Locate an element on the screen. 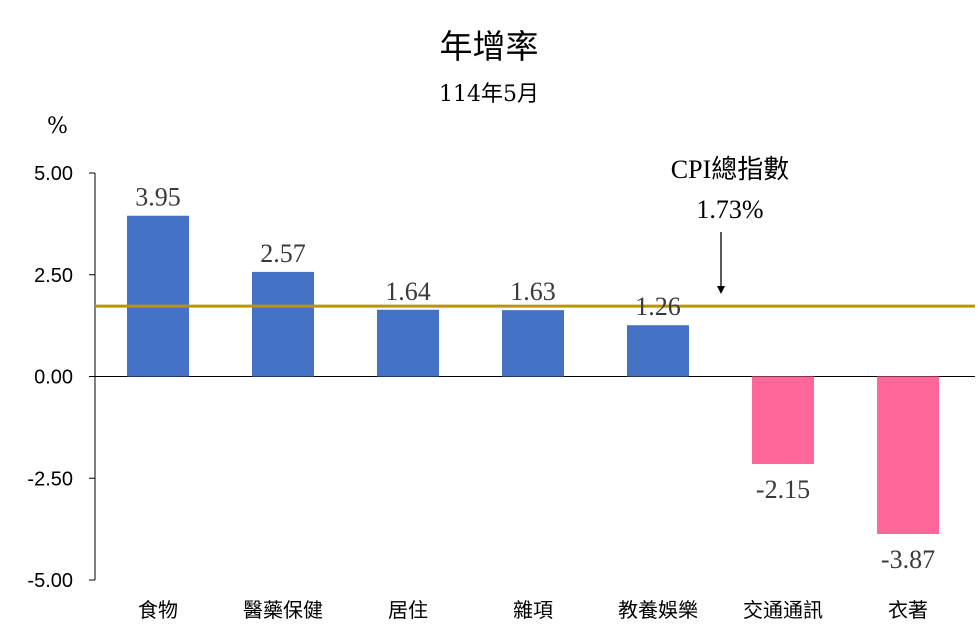 The width and height of the screenshot is (978, 639). category-label: 醫藥保健 is located at coordinates (283, 610).